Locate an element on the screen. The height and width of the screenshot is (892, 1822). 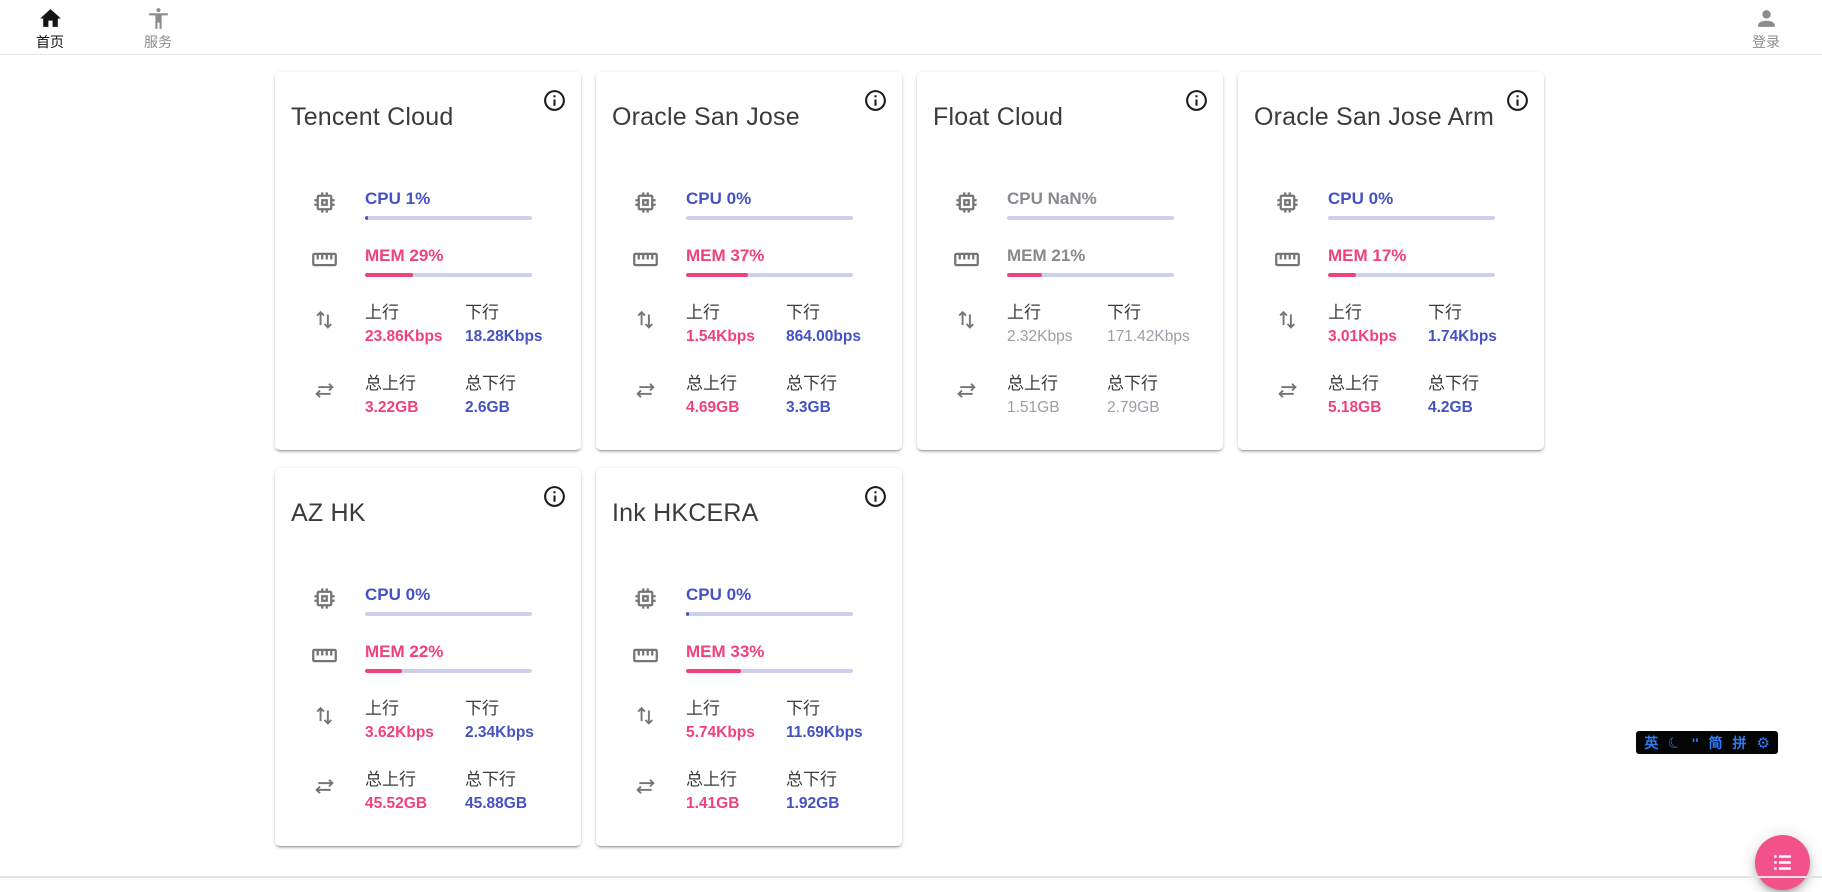
upload-speed-value: 23.86Kbps is located at coordinates (404, 336).